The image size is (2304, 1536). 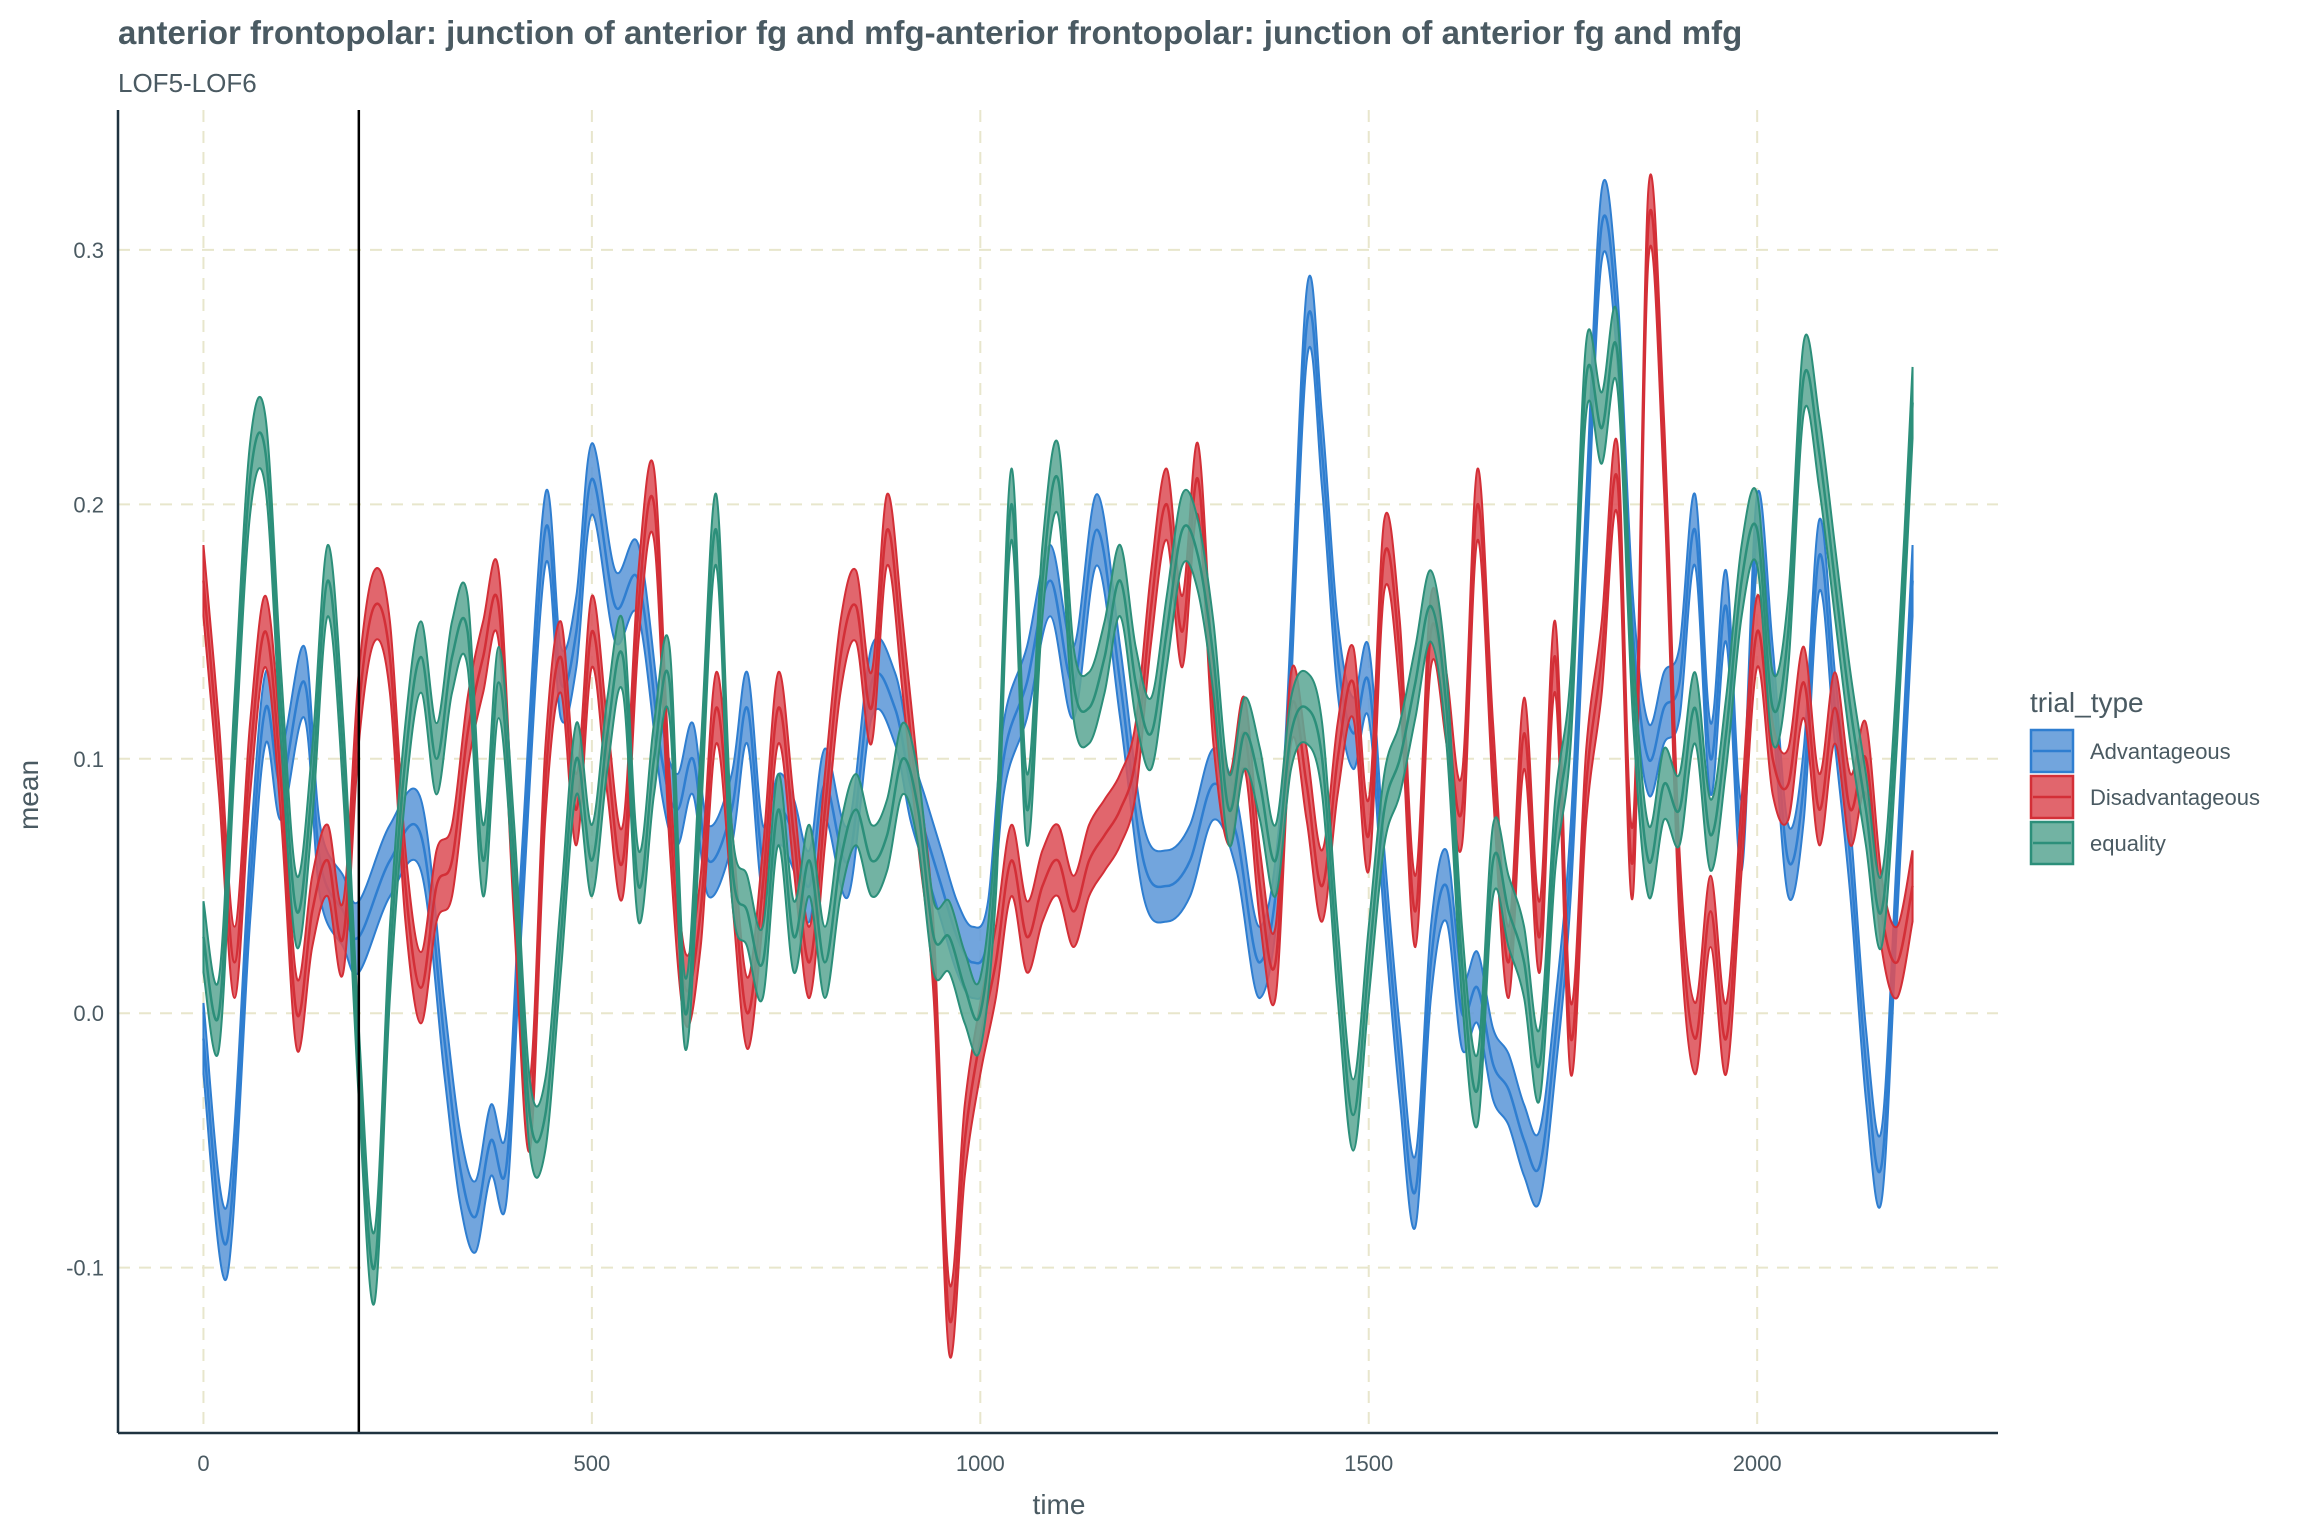 I want to click on y-axis-title: mean, so click(x=28, y=795).